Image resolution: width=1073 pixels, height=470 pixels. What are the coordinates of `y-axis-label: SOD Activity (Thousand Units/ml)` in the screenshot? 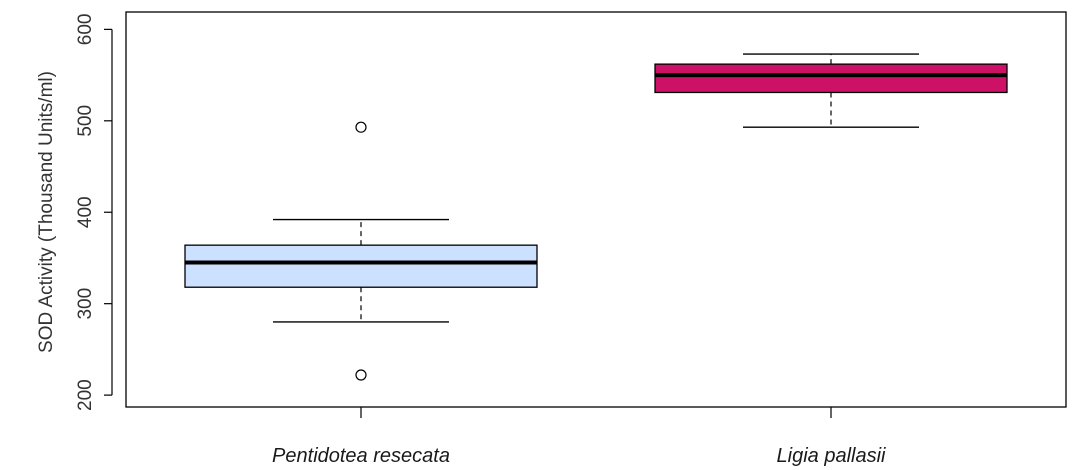 It's located at (46, 212).